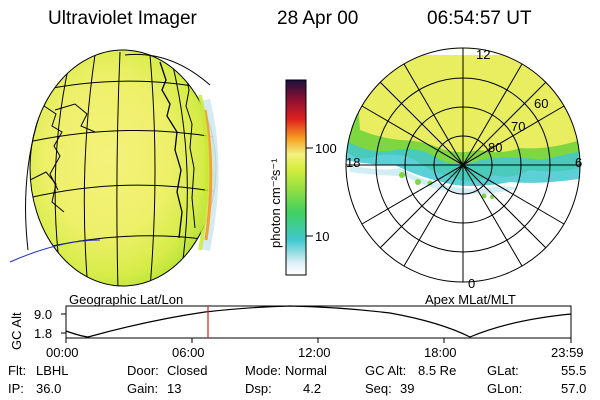 The height and width of the screenshot is (400, 600). What do you see at coordinates (122, 18) in the screenshot?
I see `instrument-title: Ultraviolet Imager` at bounding box center [122, 18].